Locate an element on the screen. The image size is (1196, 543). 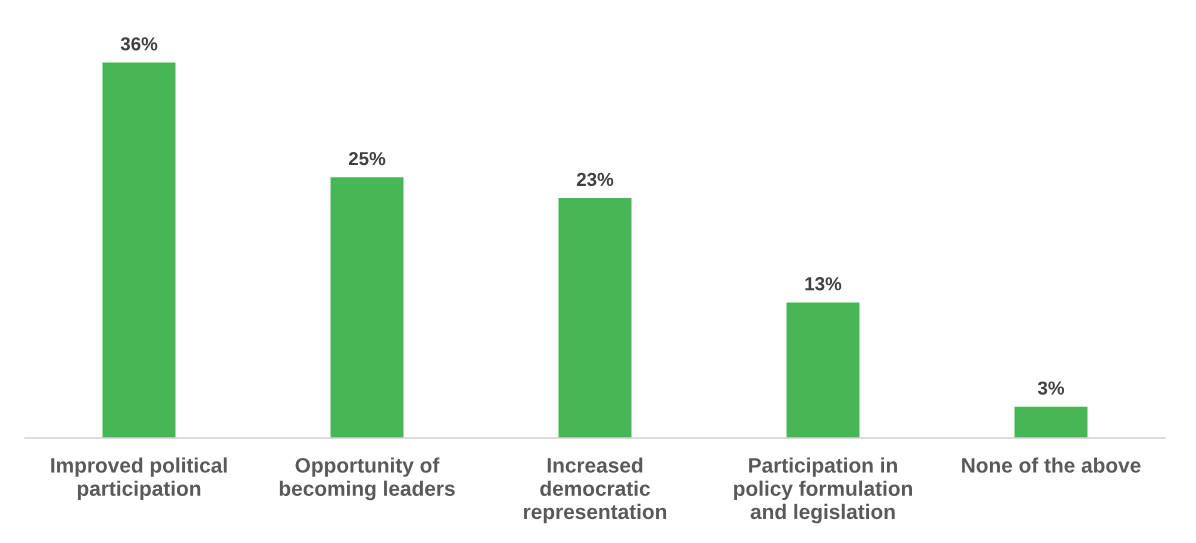
data-label: 23% is located at coordinates (595, 179).